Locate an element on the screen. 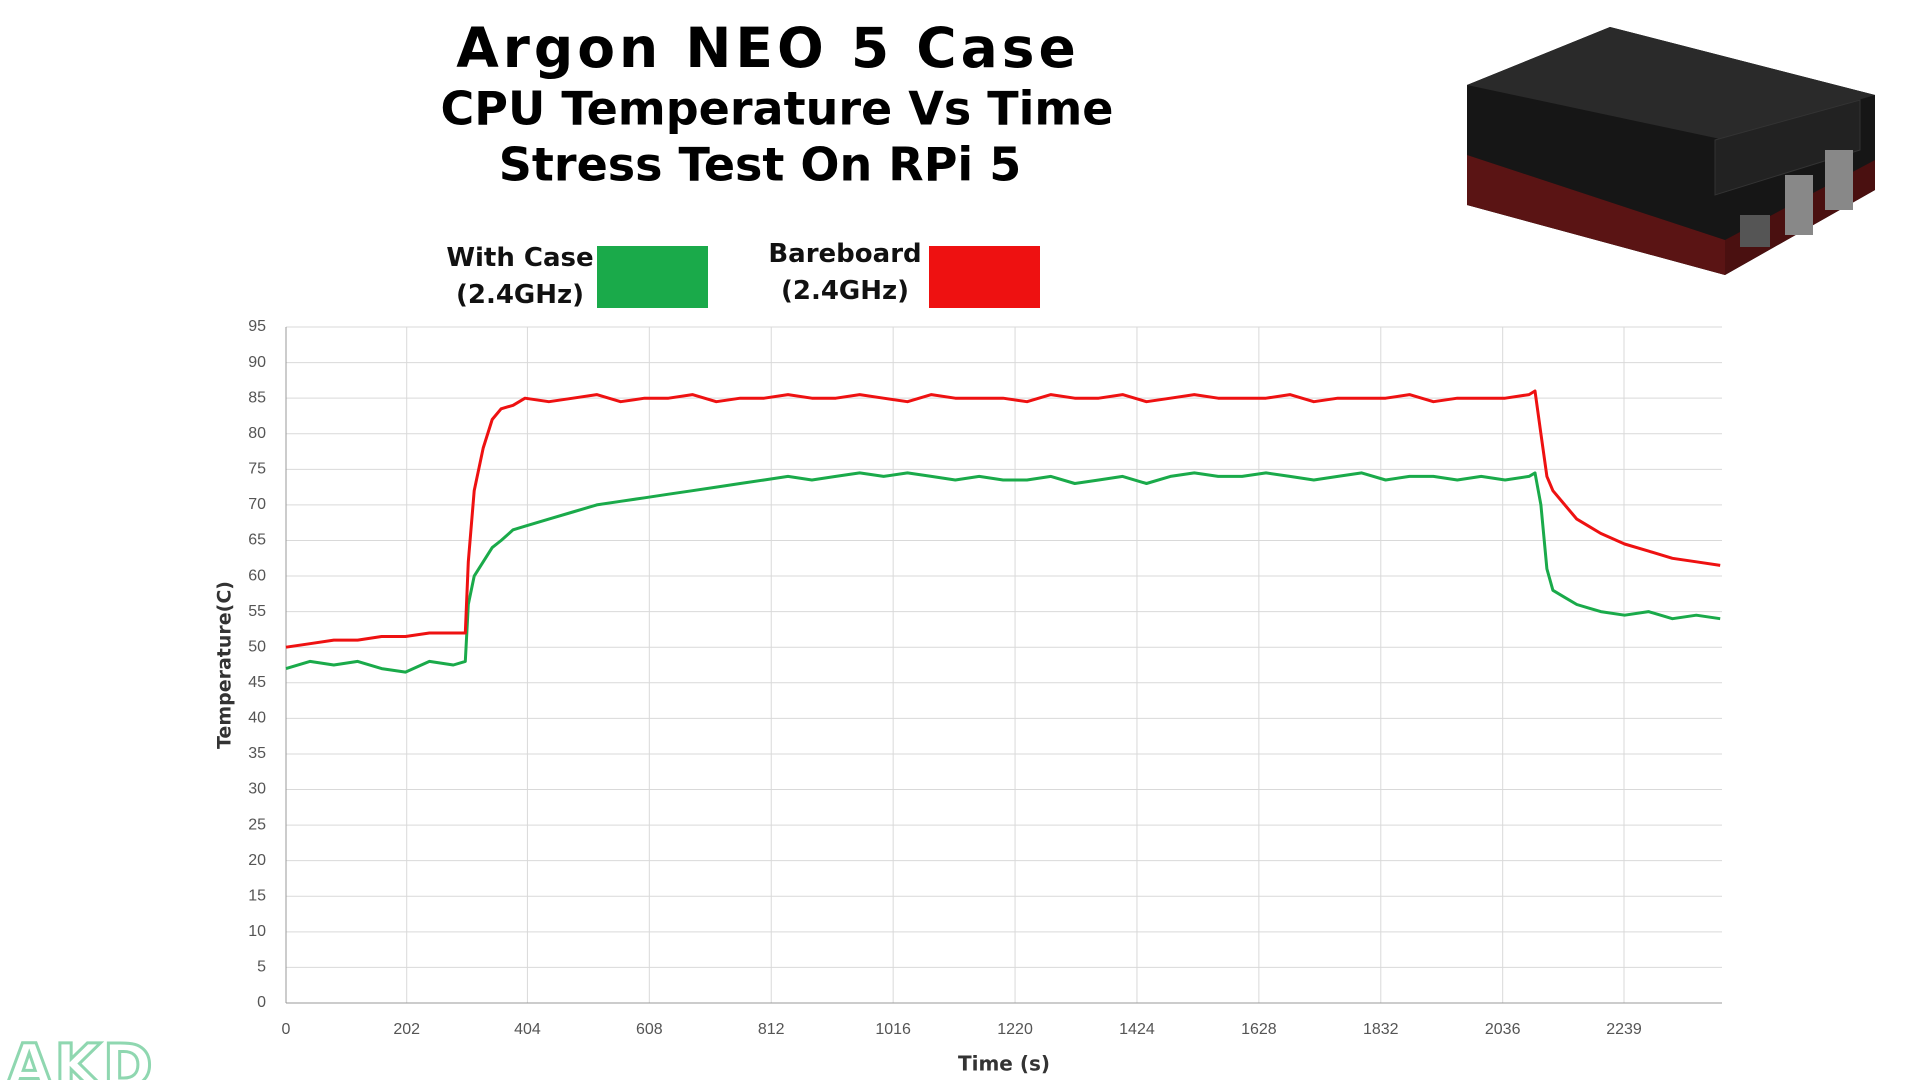 The width and height of the screenshot is (1920, 1080). x-tick-label: 608 is located at coordinates (649, 1029).